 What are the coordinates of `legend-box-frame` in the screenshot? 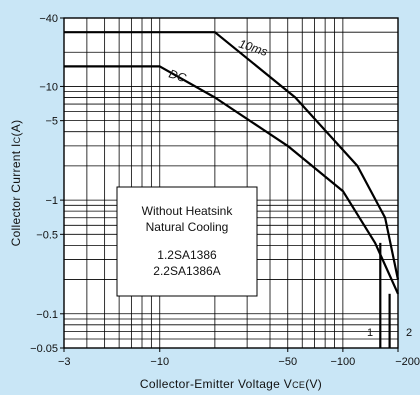 It's located at (187, 241).